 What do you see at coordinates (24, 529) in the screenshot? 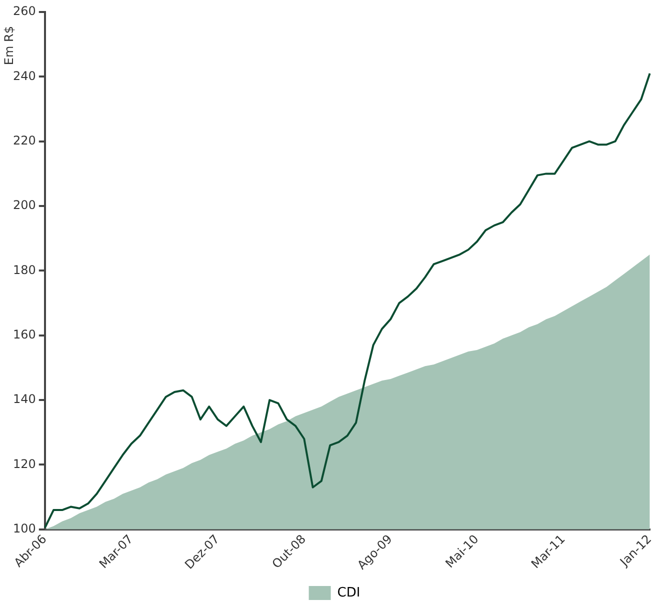
I see `y-tick-label: 100` at bounding box center [24, 529].